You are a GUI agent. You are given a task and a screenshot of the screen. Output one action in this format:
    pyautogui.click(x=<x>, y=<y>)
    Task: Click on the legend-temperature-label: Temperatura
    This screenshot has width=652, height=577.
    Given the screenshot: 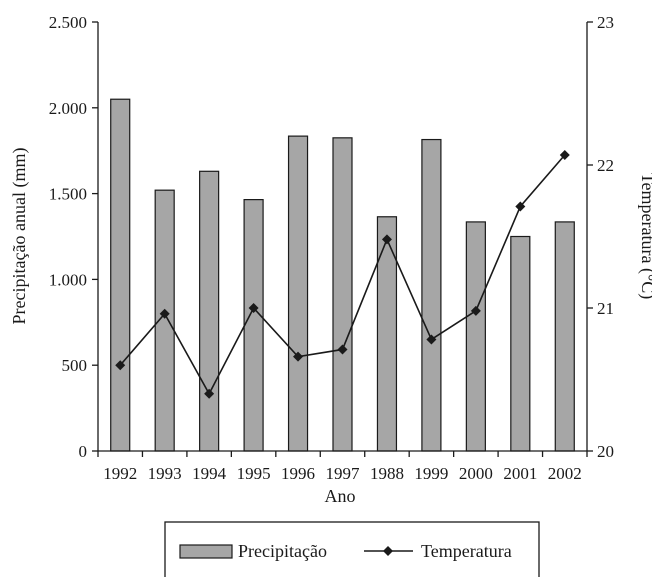 What is the action you would take?
    pyautogui.click(x=466, y=551)
    